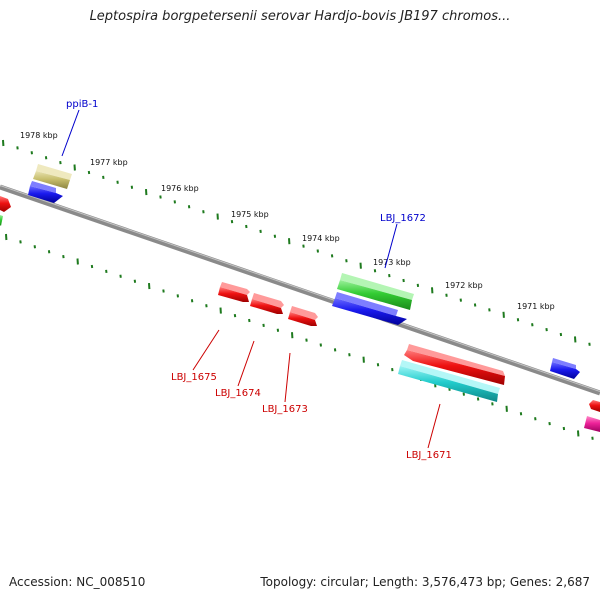  I want to click on scale-label-1978: 1978 kbp, so click(39, 135).